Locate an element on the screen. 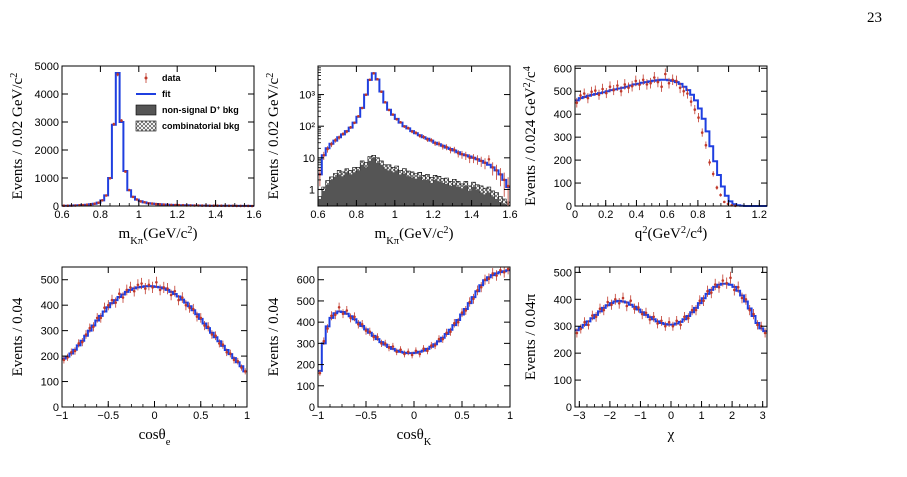 The width and height of the screenshot is (907, 477). x-tick-label: 1.6 is located at coordinates (509, 215).